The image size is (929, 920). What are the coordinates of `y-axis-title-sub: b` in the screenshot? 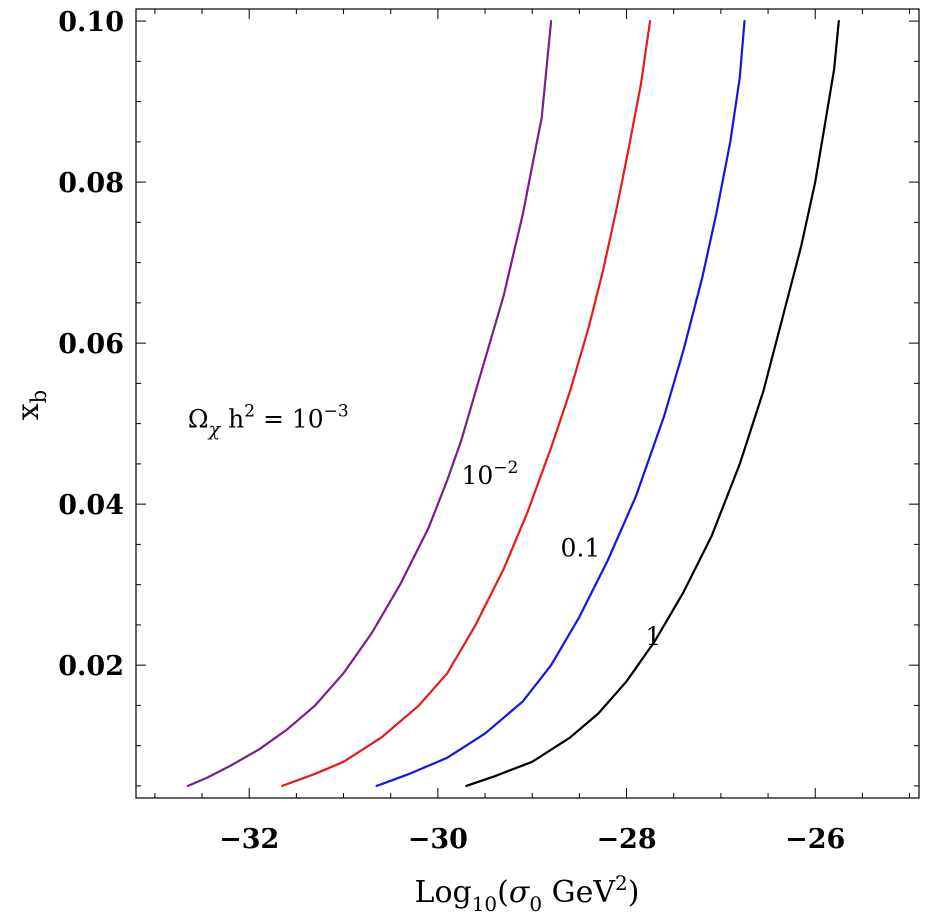 It's located at (39, 396).